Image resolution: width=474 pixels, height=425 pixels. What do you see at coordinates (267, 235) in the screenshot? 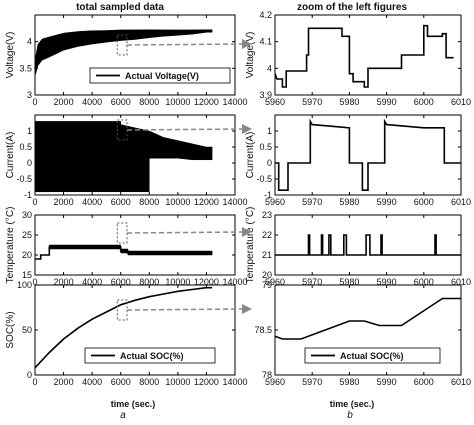
I see `y-tick-label: 22` at bounding box center [267, 235].